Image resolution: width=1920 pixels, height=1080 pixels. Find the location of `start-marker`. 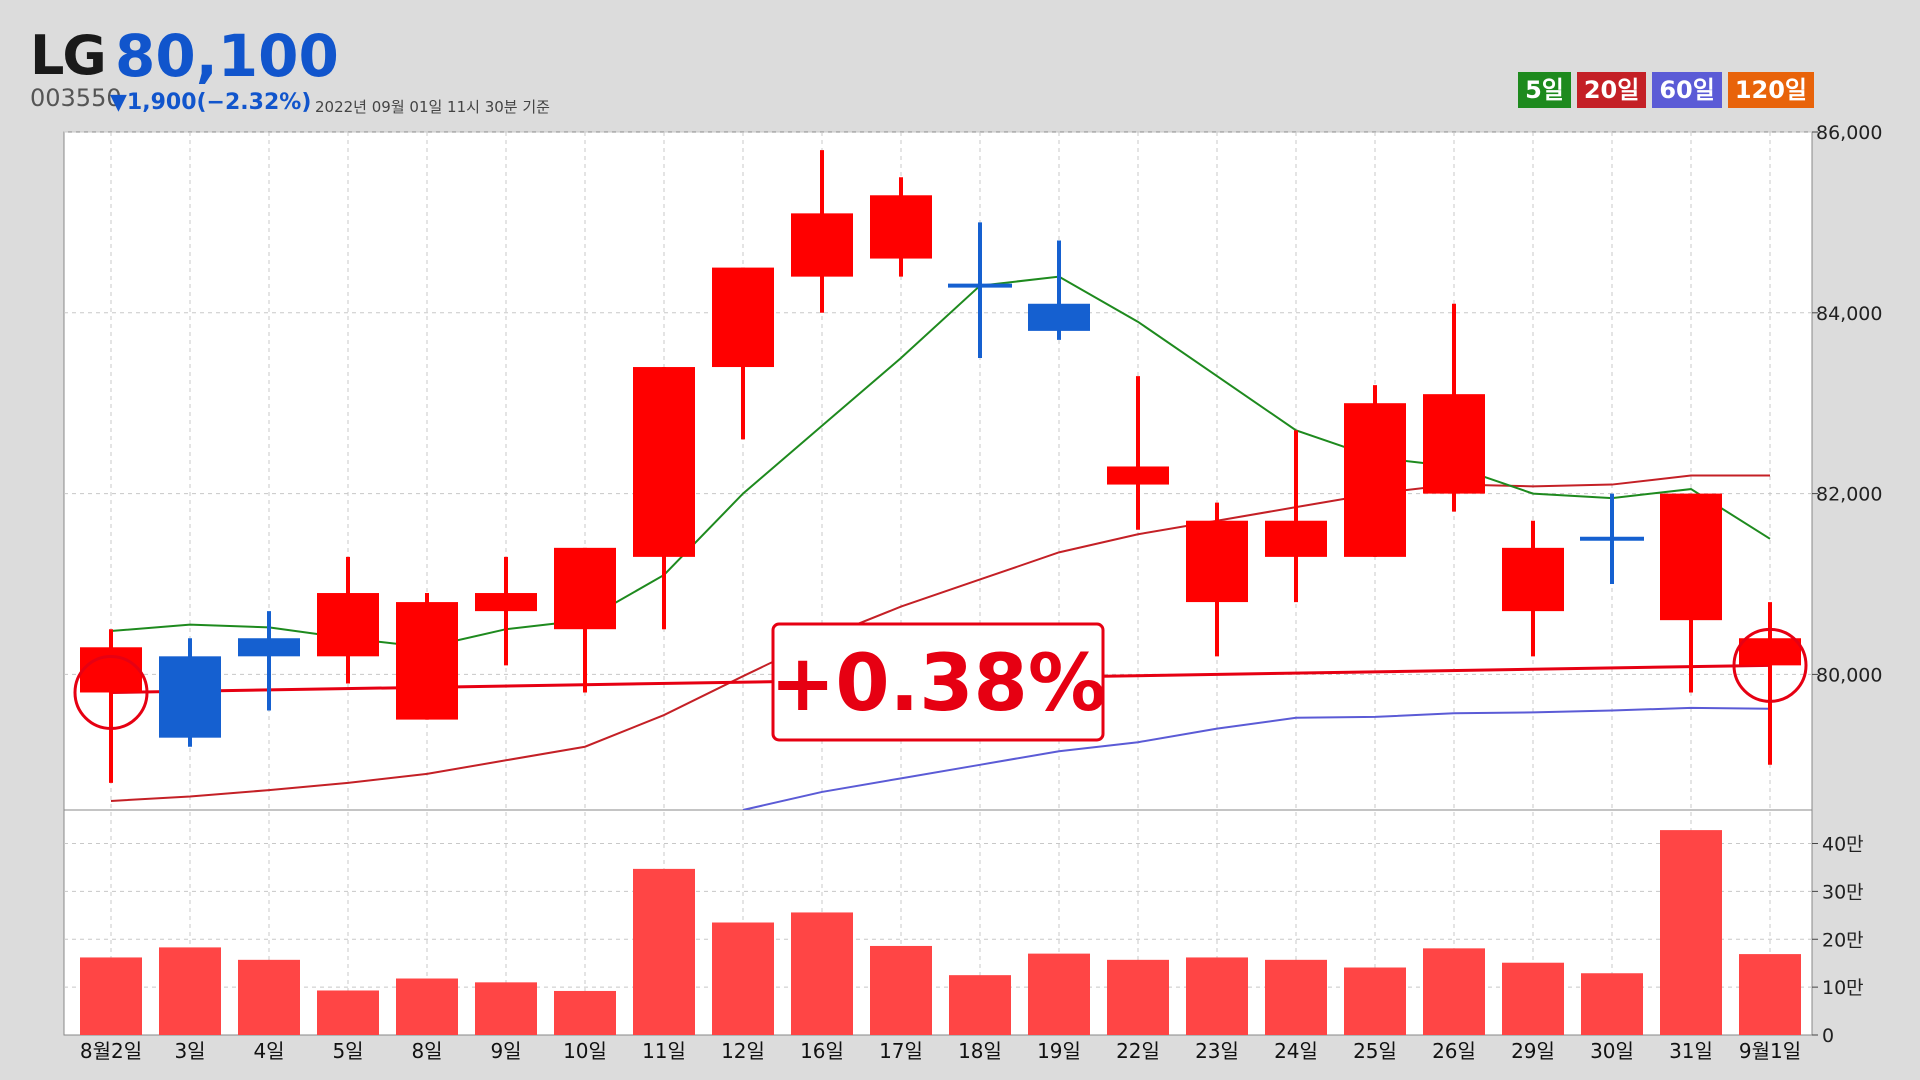

start-marker is located at coordinates (111, 692).